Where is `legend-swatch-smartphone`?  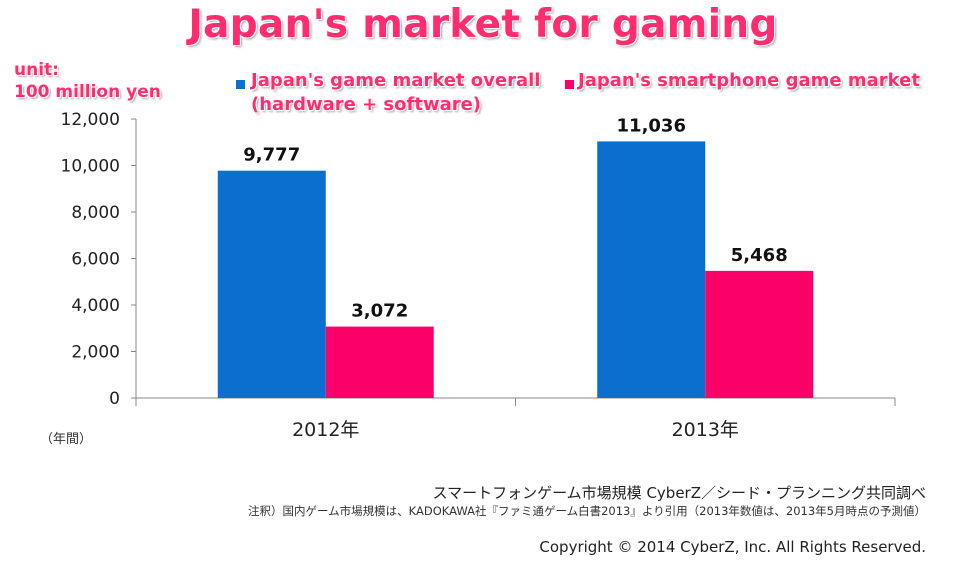
legend-swatch-smartphone is located at coordinates (569, 84).